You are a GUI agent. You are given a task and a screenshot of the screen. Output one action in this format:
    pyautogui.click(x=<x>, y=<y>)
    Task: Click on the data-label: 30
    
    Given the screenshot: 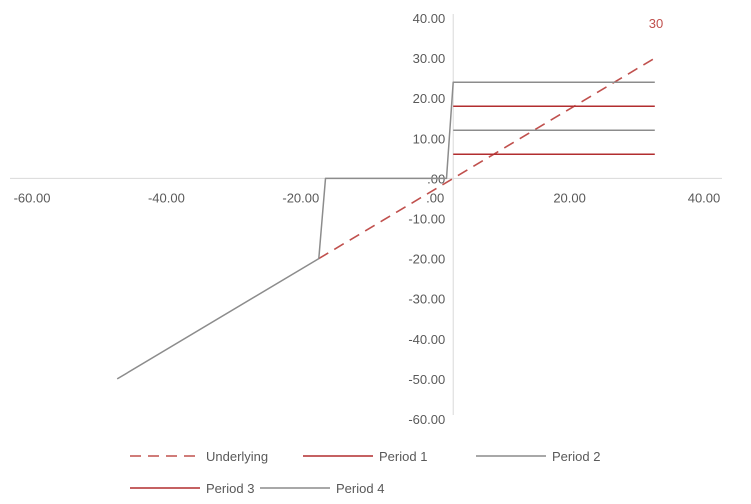 What is the action you would take?
    pyautogui.click(x=656, y=23)
    